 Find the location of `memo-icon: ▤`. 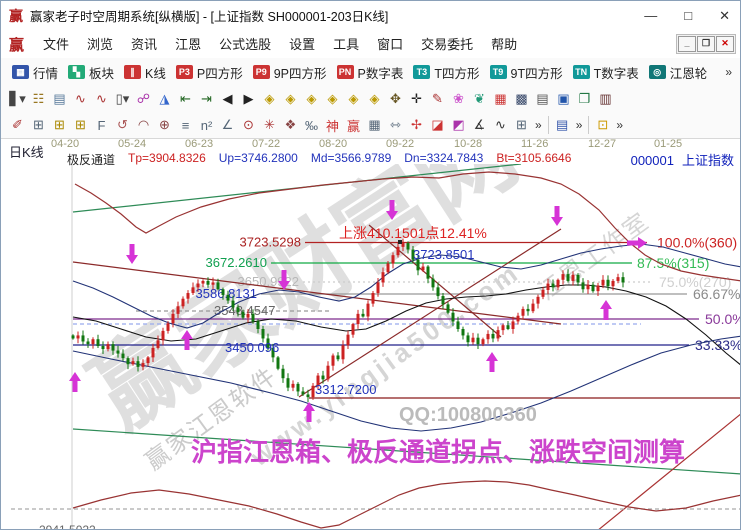

memo-icon: ▤ is located at coordinates (542, 98).